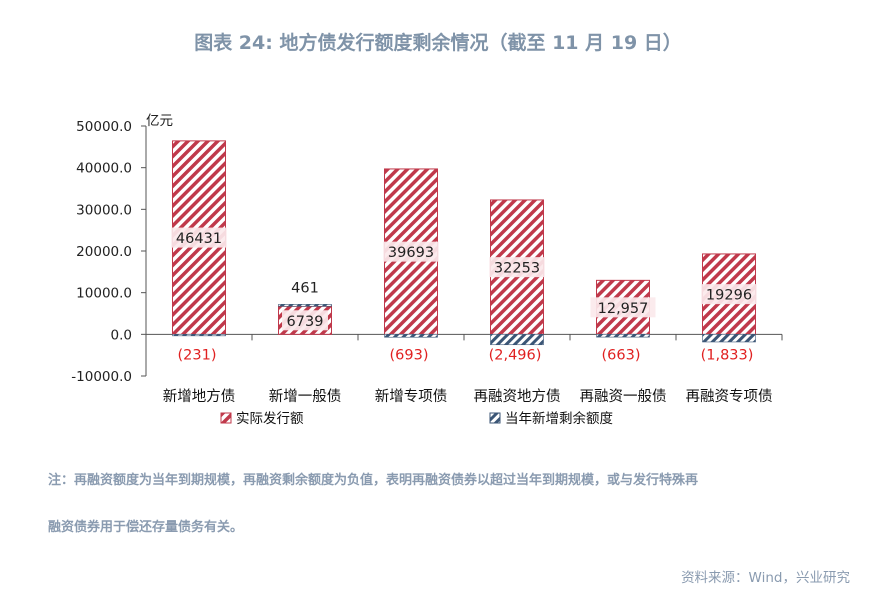 The image size is (876, 597). Describe the element at coordinates (438, 43) in the screenshot. I see `chart-title: 图表 24: 地方债发行额度剩余情况（截至 11 月 19 日）` at that location.